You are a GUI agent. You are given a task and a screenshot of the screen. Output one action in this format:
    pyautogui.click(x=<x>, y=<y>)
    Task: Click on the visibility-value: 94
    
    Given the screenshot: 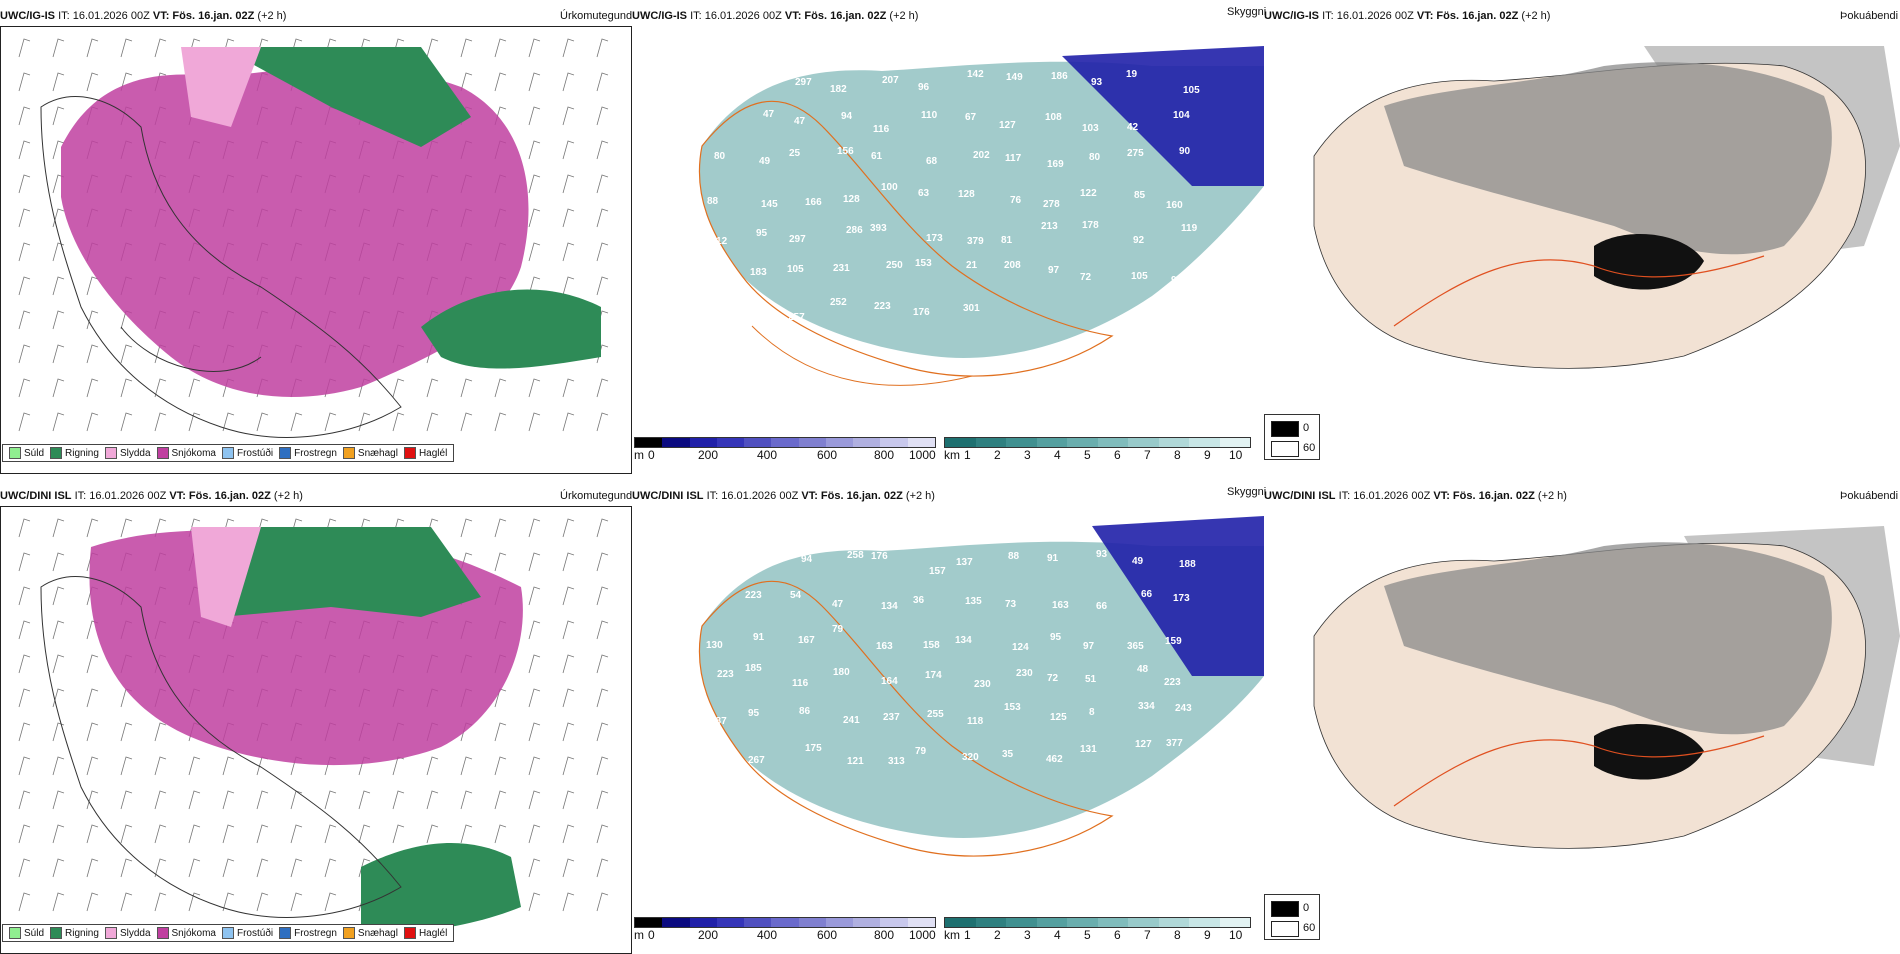 What is the action you would take?
    pyautogui.click(x=847, y=116)
    